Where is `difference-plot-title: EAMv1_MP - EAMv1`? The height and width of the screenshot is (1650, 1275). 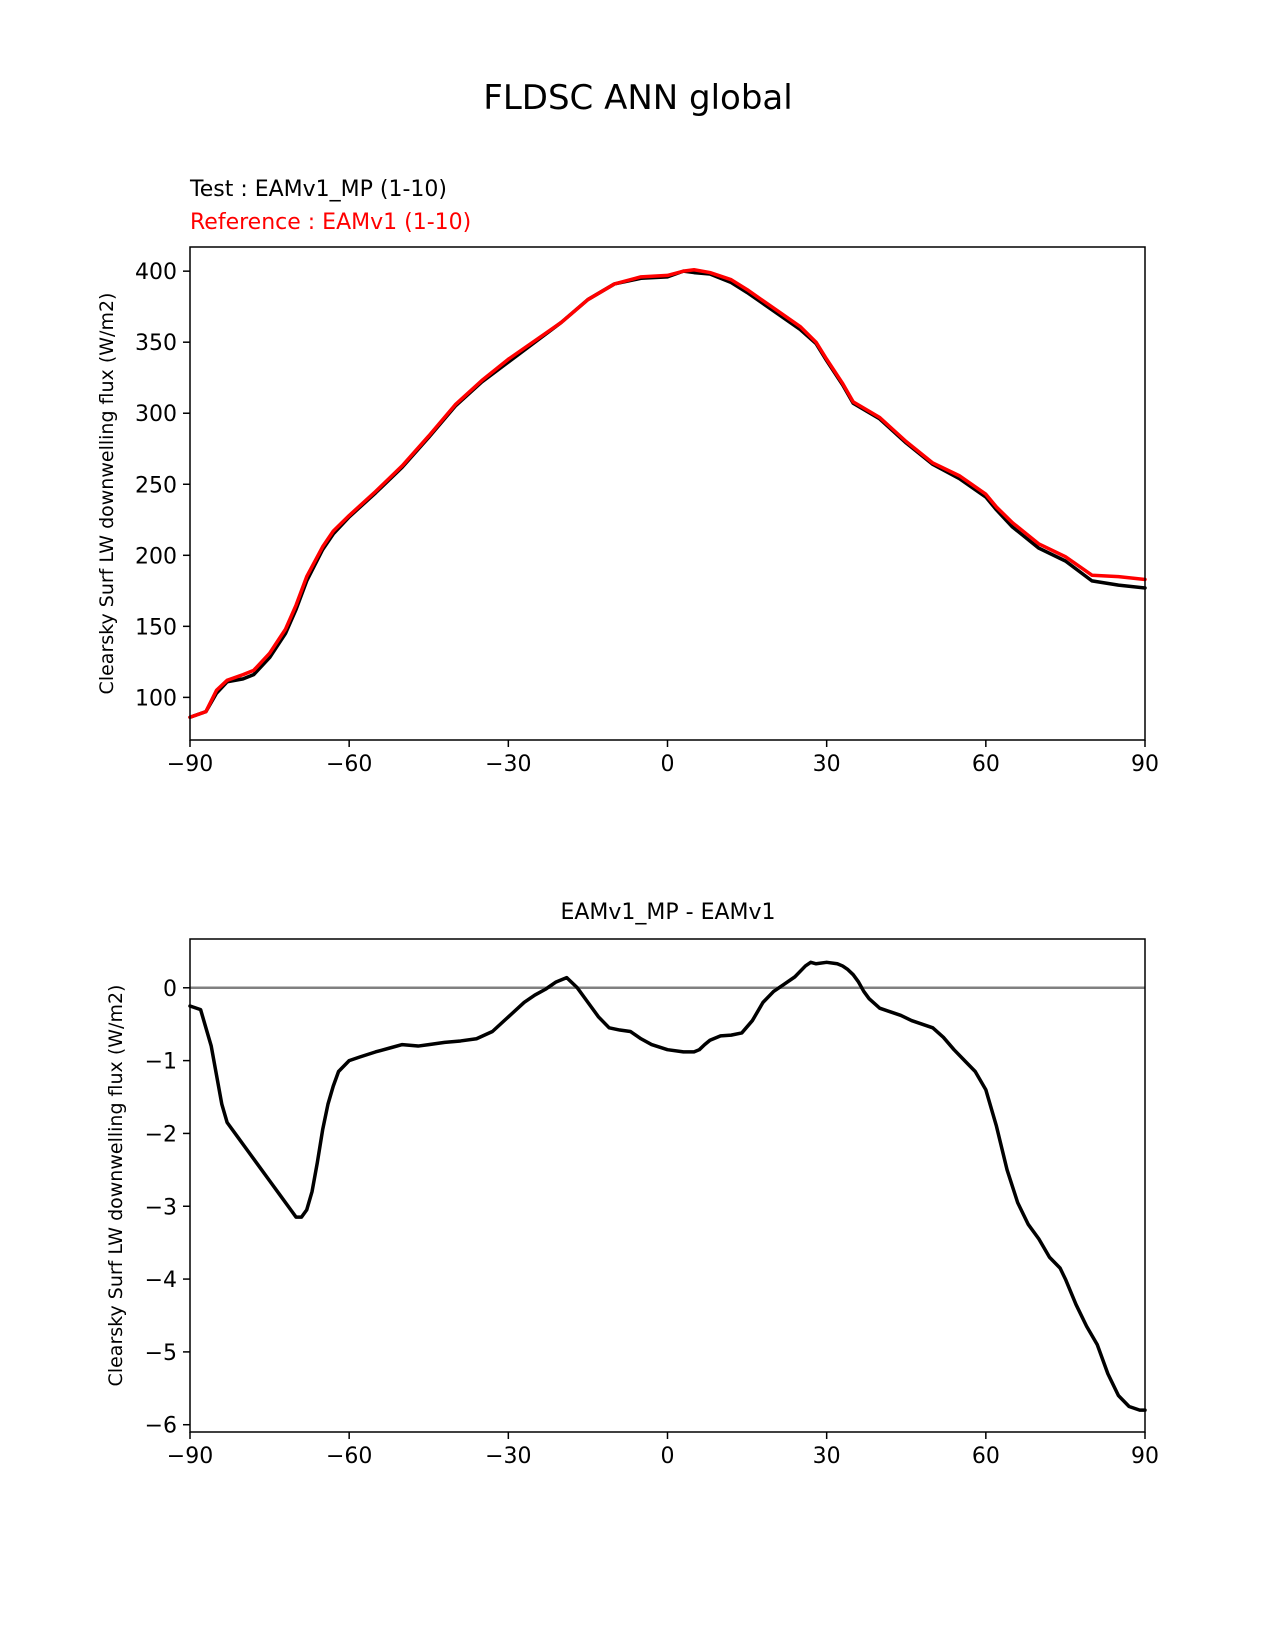 difference-plot-title: EAMv1_MP - EAMv1 is located at coordinates (667, 912).